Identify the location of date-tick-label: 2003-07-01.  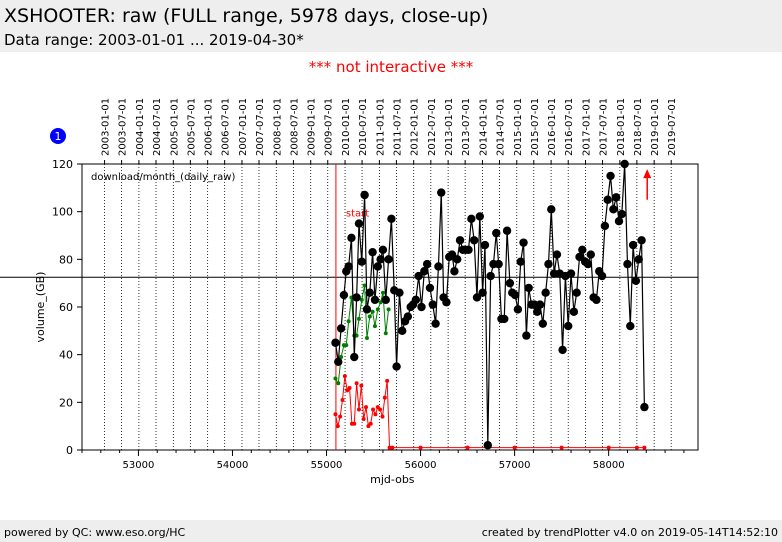
(123, 127).